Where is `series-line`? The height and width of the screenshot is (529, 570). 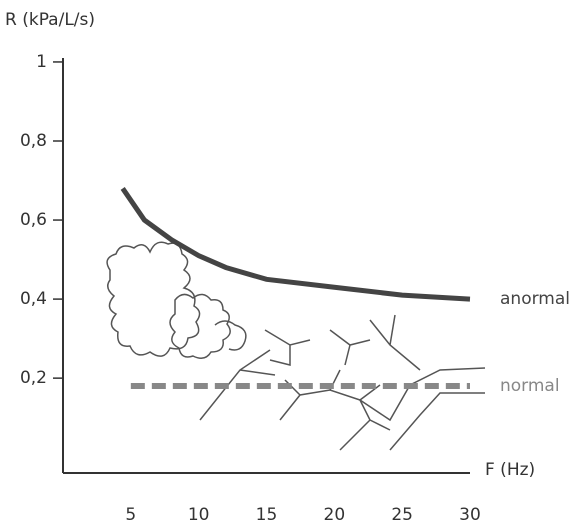
series-line is located at coordinates (295, 244).